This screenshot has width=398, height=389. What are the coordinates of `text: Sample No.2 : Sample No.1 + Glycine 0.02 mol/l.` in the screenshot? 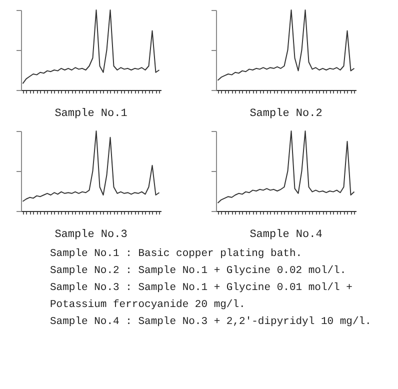 It's located at (199, 271).